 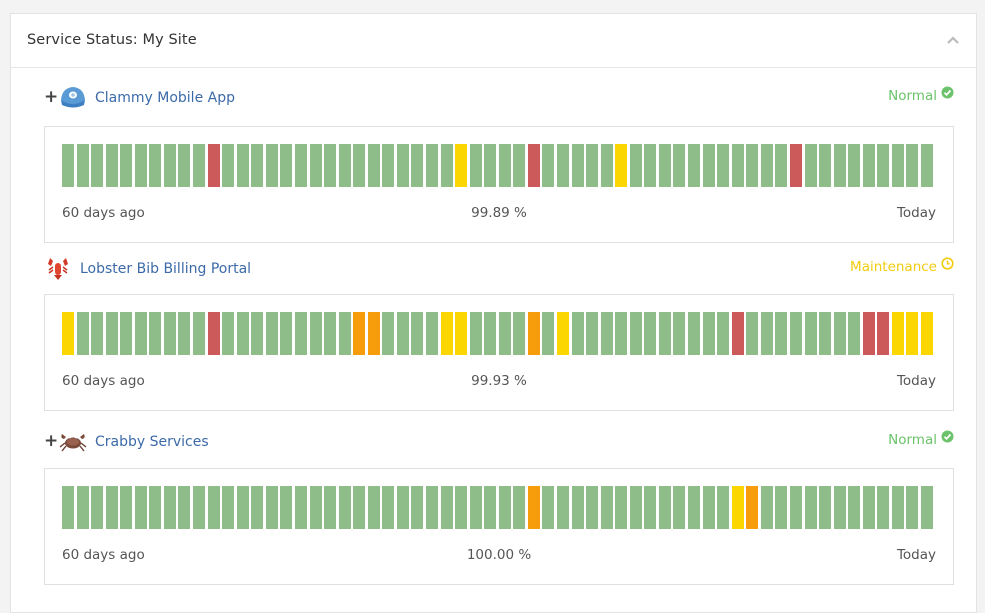 What do you see at coordinates (152, 442) in the screenshot?
I see `service-name-link: Crabby Services` at bounding box center [152, 442].